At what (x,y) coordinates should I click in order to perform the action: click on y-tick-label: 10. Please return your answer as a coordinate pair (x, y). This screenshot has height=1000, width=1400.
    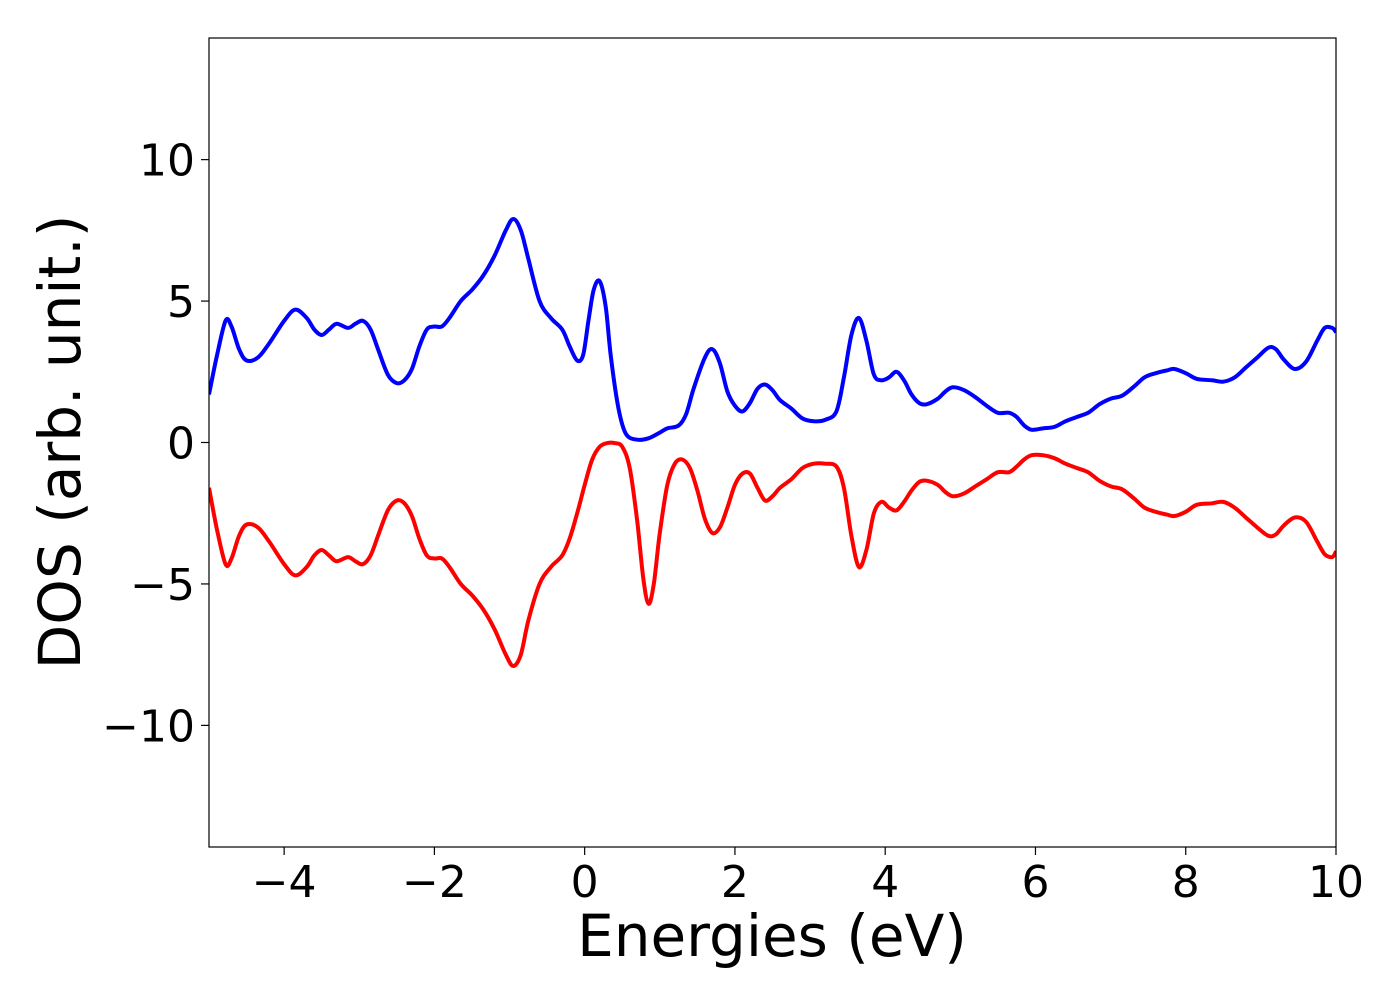
    Looking at the image, I should click on (167, 161).